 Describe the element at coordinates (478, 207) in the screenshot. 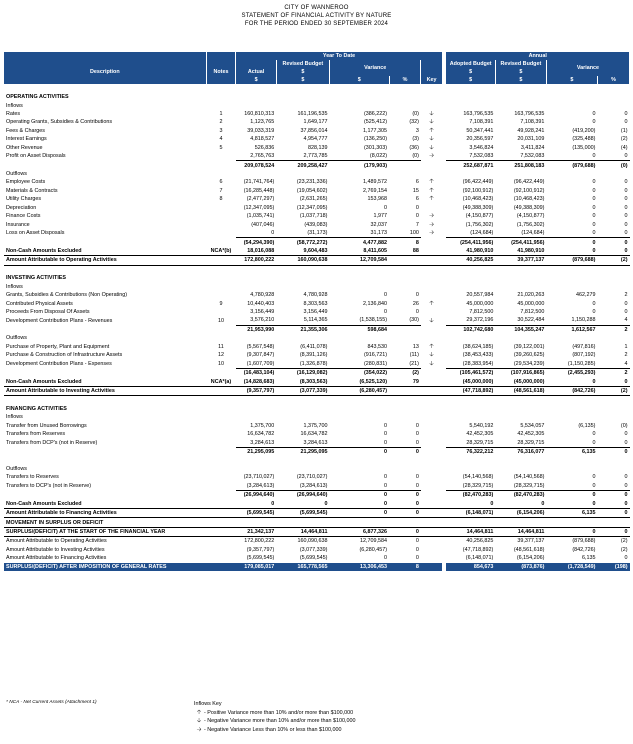

I see `annual-adopted-budget: (49,388,309)` at that location.